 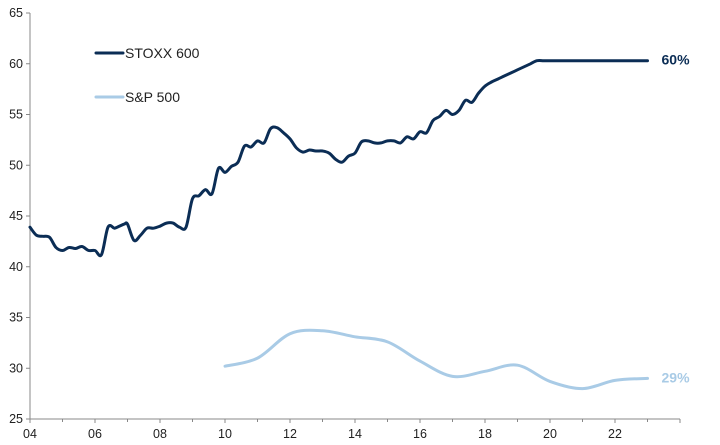 What do you see at coordinates (160, 434) in the screenshot?
I see `x-tick-label: 08` at bounding box center [160, 434].